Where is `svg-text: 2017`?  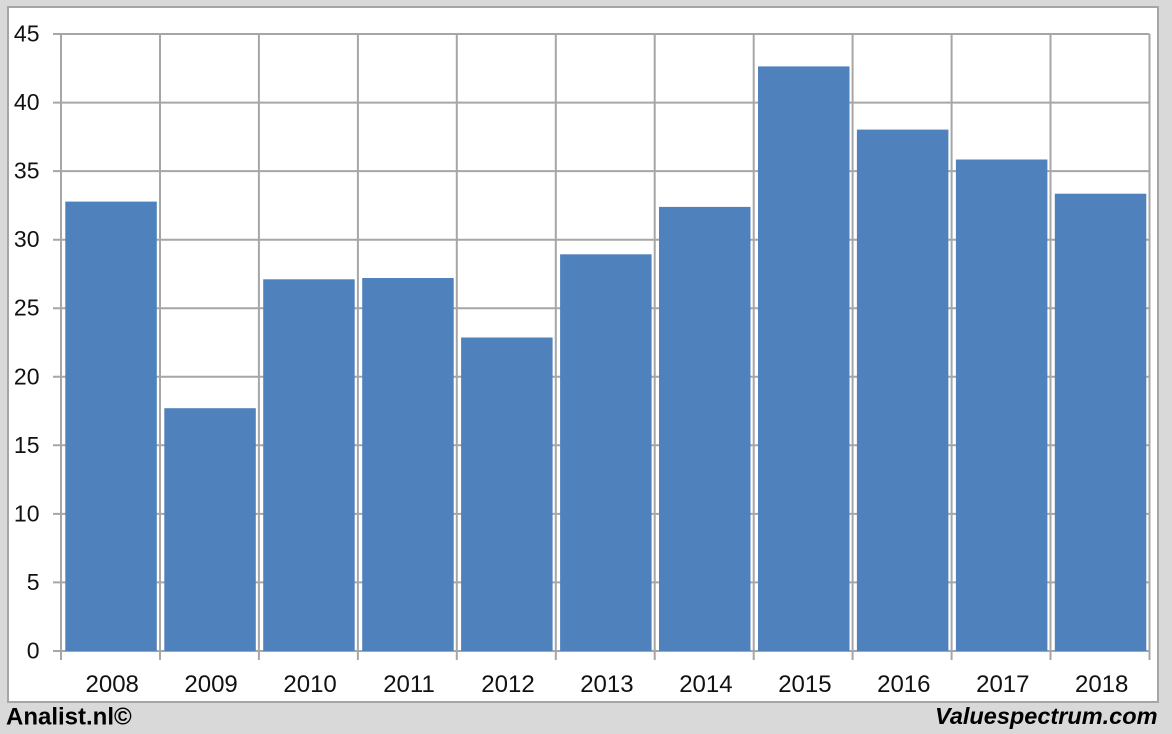 svg-text: 2017 is located at coordinates (1002, 684).